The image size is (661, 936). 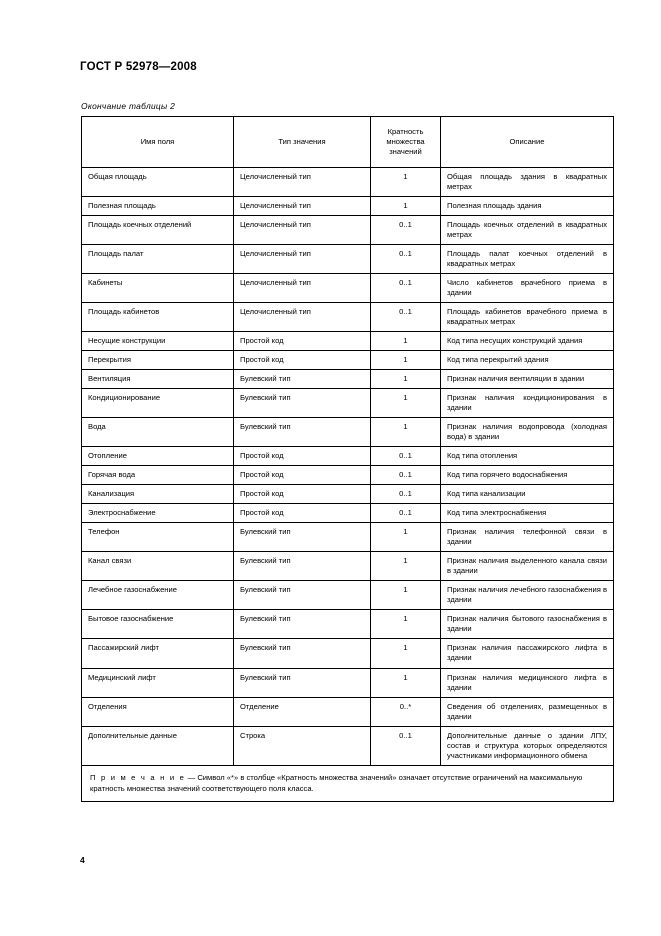 I want to click on cell-description: Код типа горячего водоснабжения, so click(x=527, y=475).